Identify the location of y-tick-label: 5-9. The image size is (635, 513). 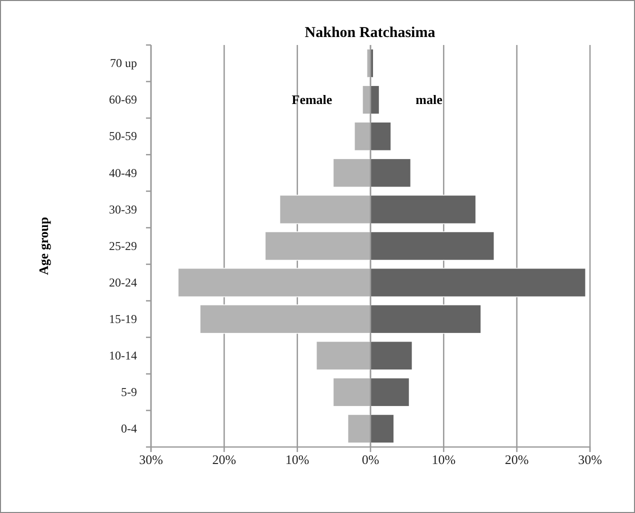
(129, 392).